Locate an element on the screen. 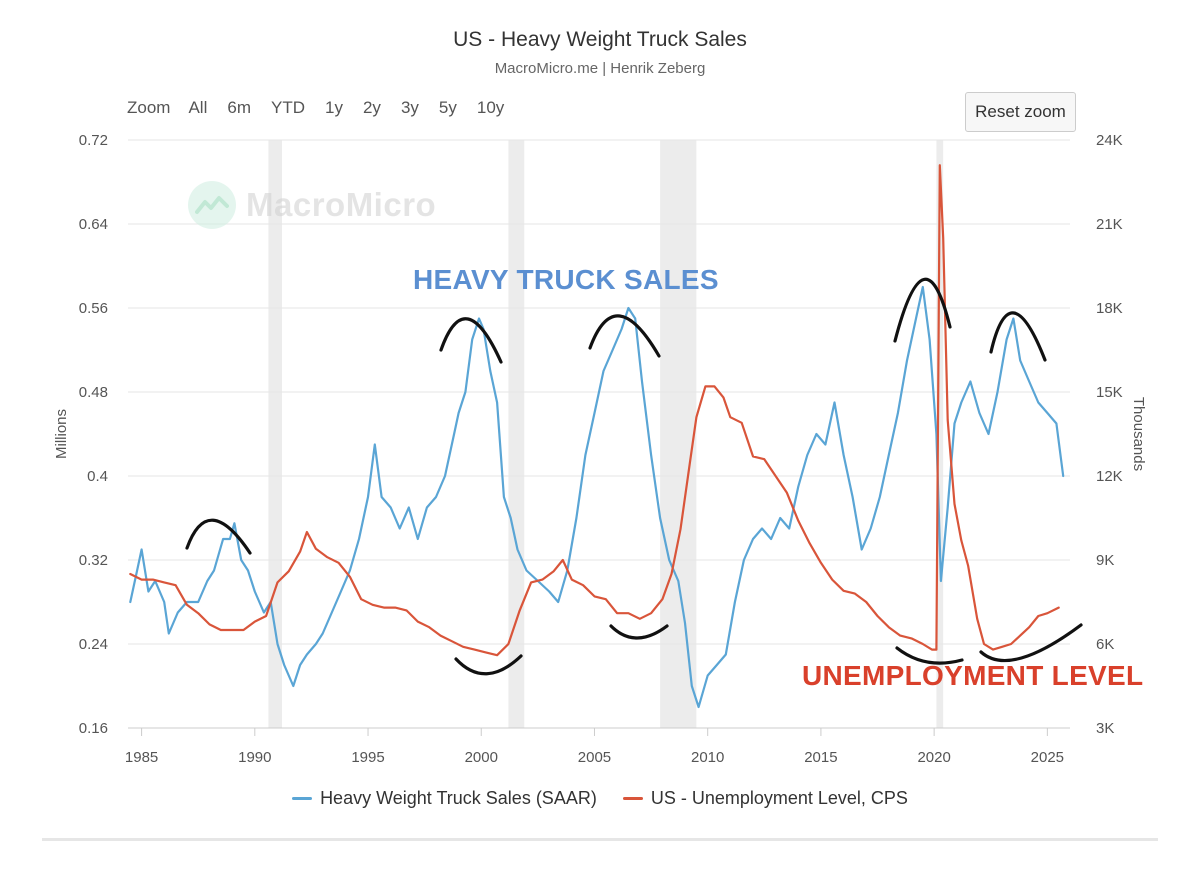 This screenshot has height=878, width=1200. y-left-tick-label: 0.48 is located at coordinates (93, 392).